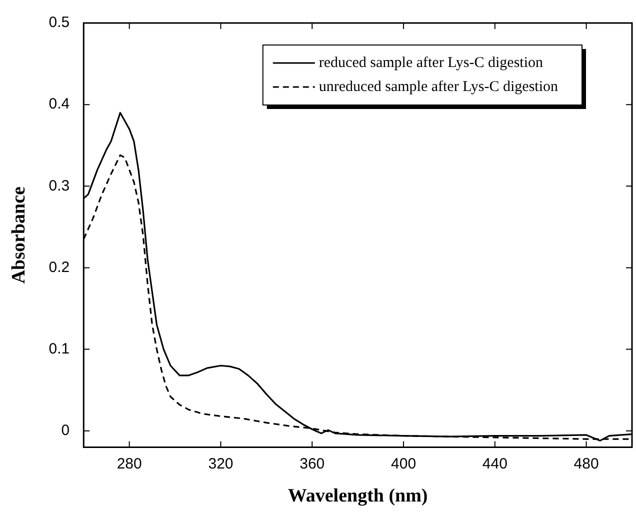  I want to click on y-tick-label: 0, so click(65, 431).